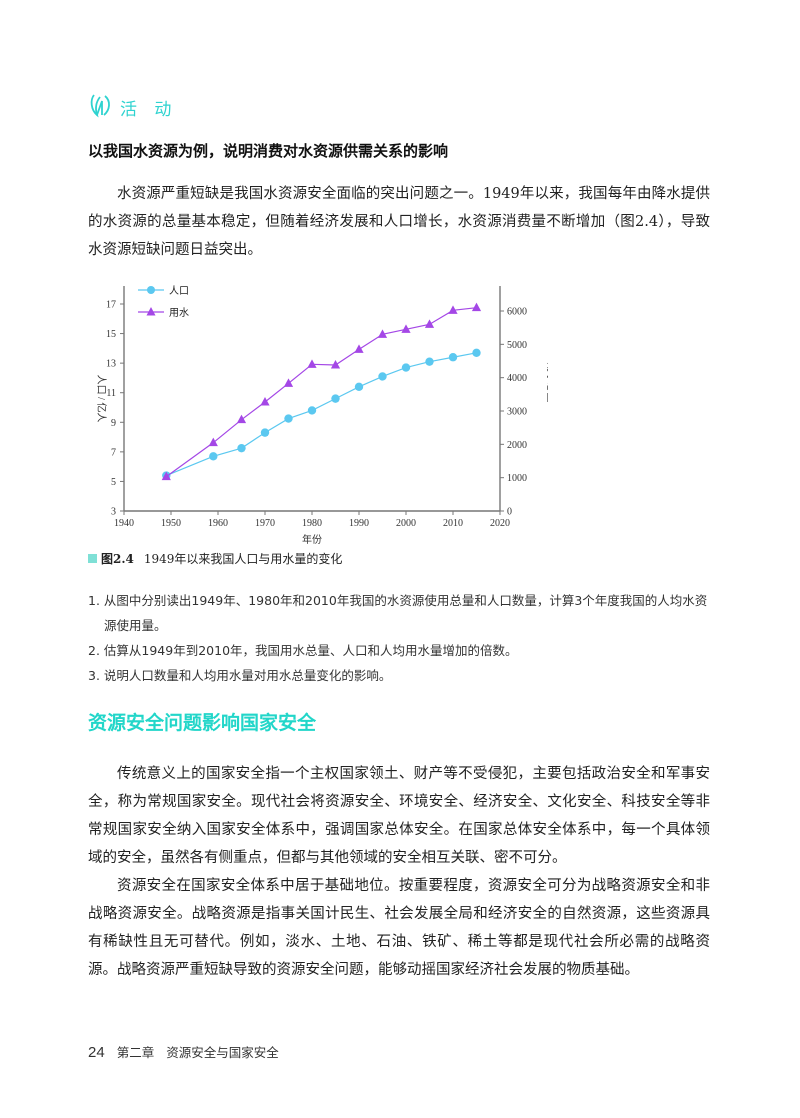 Image resolution: width=800 pixels, height=1118 pixels. What do you see at coordinates (101, 107) in the screenshot?
I see `activity-leaf-icon` at bounding box center [101, 107].